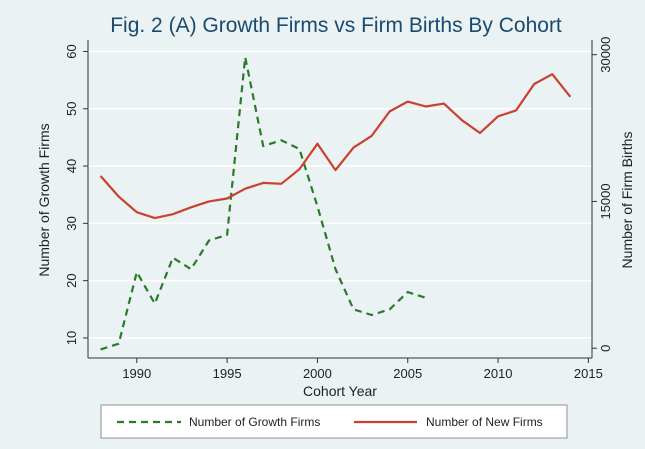 Image resolution: width=645 pixels, height=449 pixels. What do you see at coordinates (71, 338) in the screenshot?
I see `left-y-tick-label-10: 10` at bounding box center [71, 338].